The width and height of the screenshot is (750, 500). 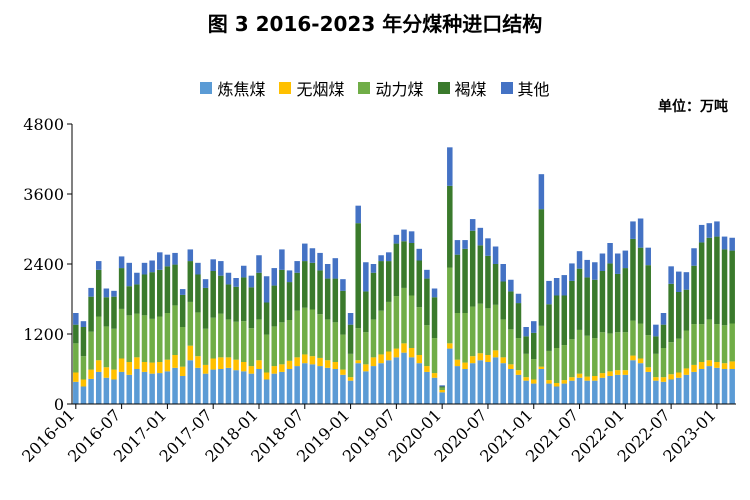 I want to click on unit-label: 单位：万吨, so click(x=693, y=107).